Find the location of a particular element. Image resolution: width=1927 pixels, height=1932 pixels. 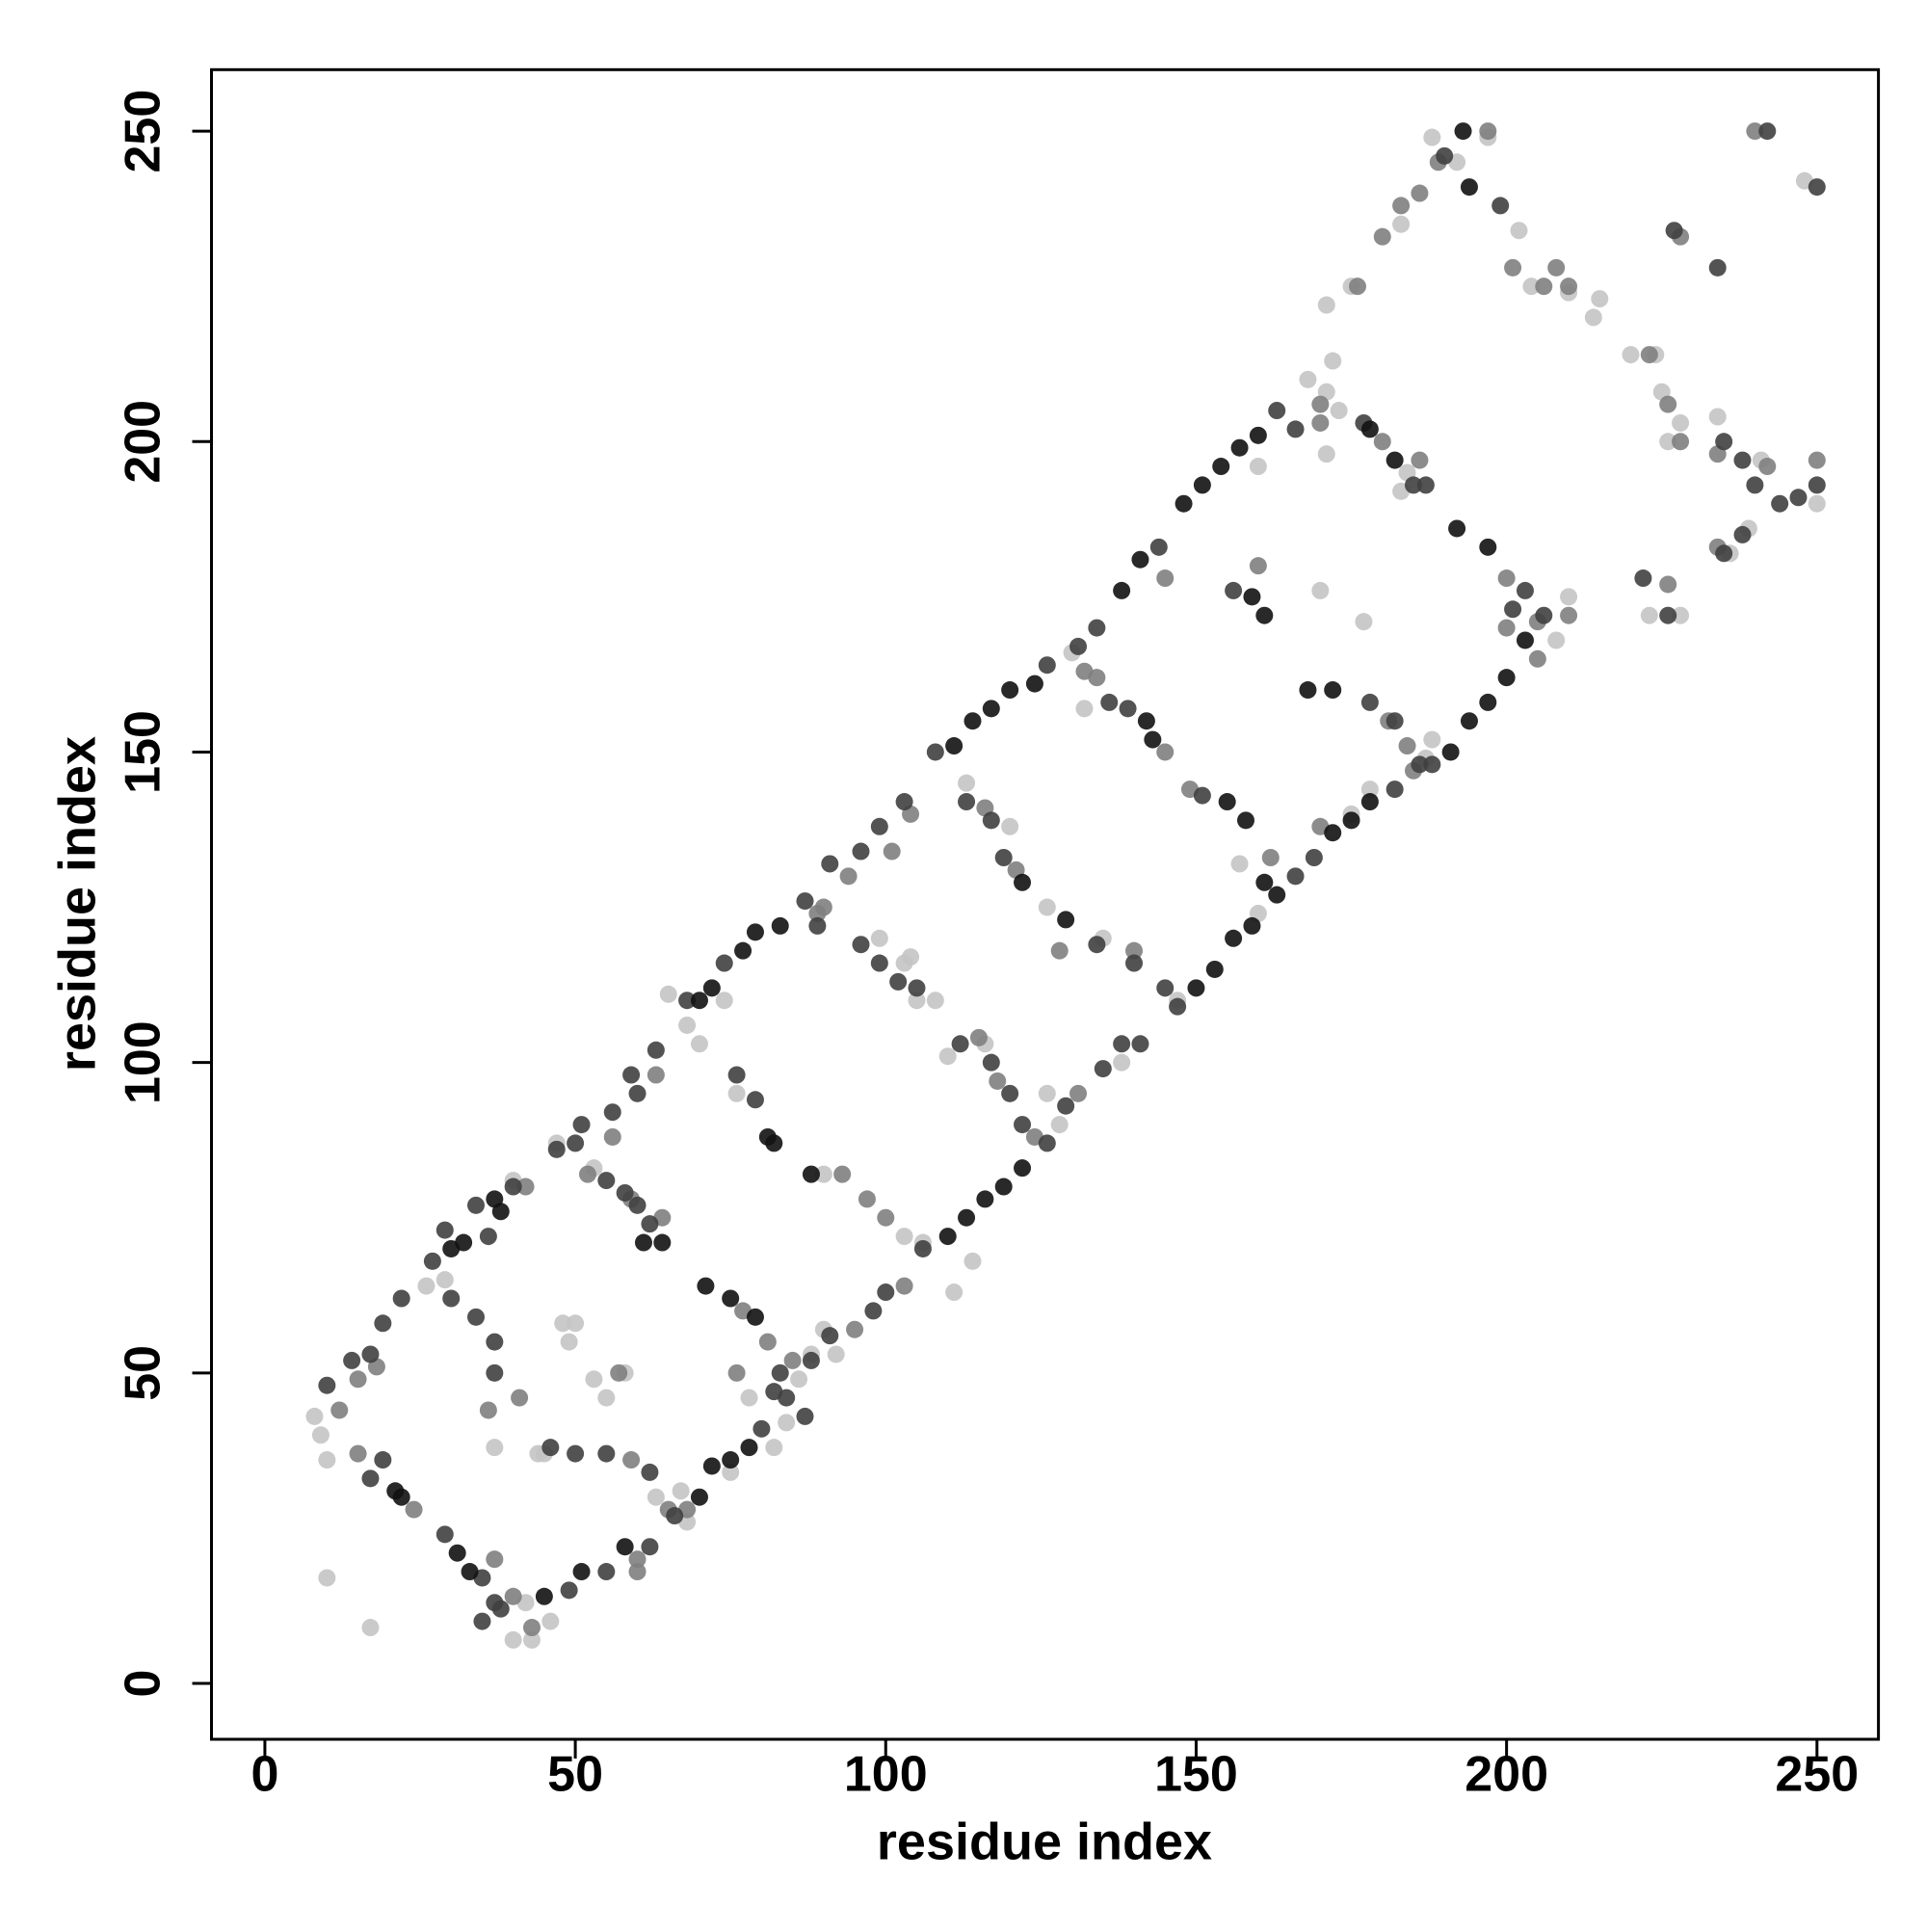

y-tick-label: 100 is located at coordinates (144, 1062).